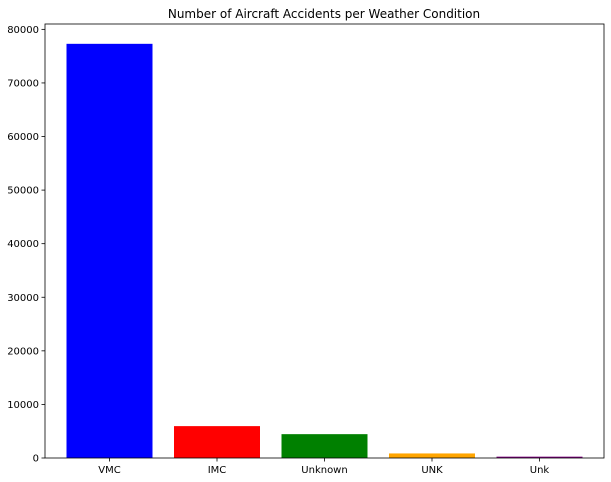  Describe the element at coordinates (23, 191) in the screenshot. I see `y-tick-label: 50000` at that location.